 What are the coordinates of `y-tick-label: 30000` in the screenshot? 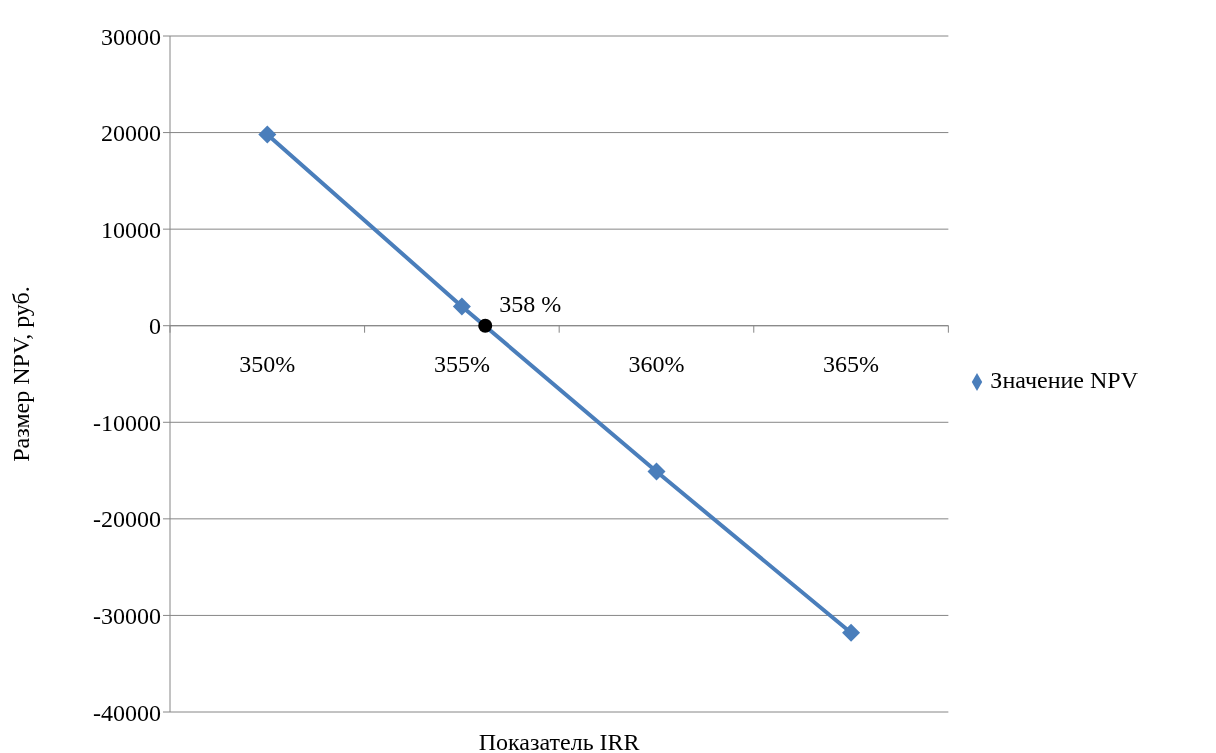 It's located at (131, 36).